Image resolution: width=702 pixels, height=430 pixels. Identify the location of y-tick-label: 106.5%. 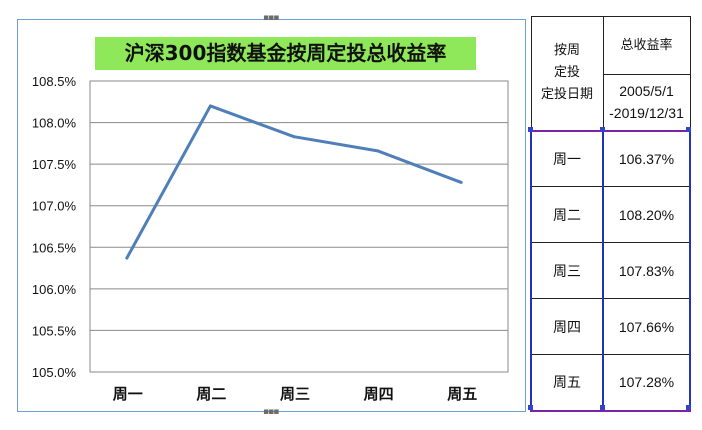
(54, 247).